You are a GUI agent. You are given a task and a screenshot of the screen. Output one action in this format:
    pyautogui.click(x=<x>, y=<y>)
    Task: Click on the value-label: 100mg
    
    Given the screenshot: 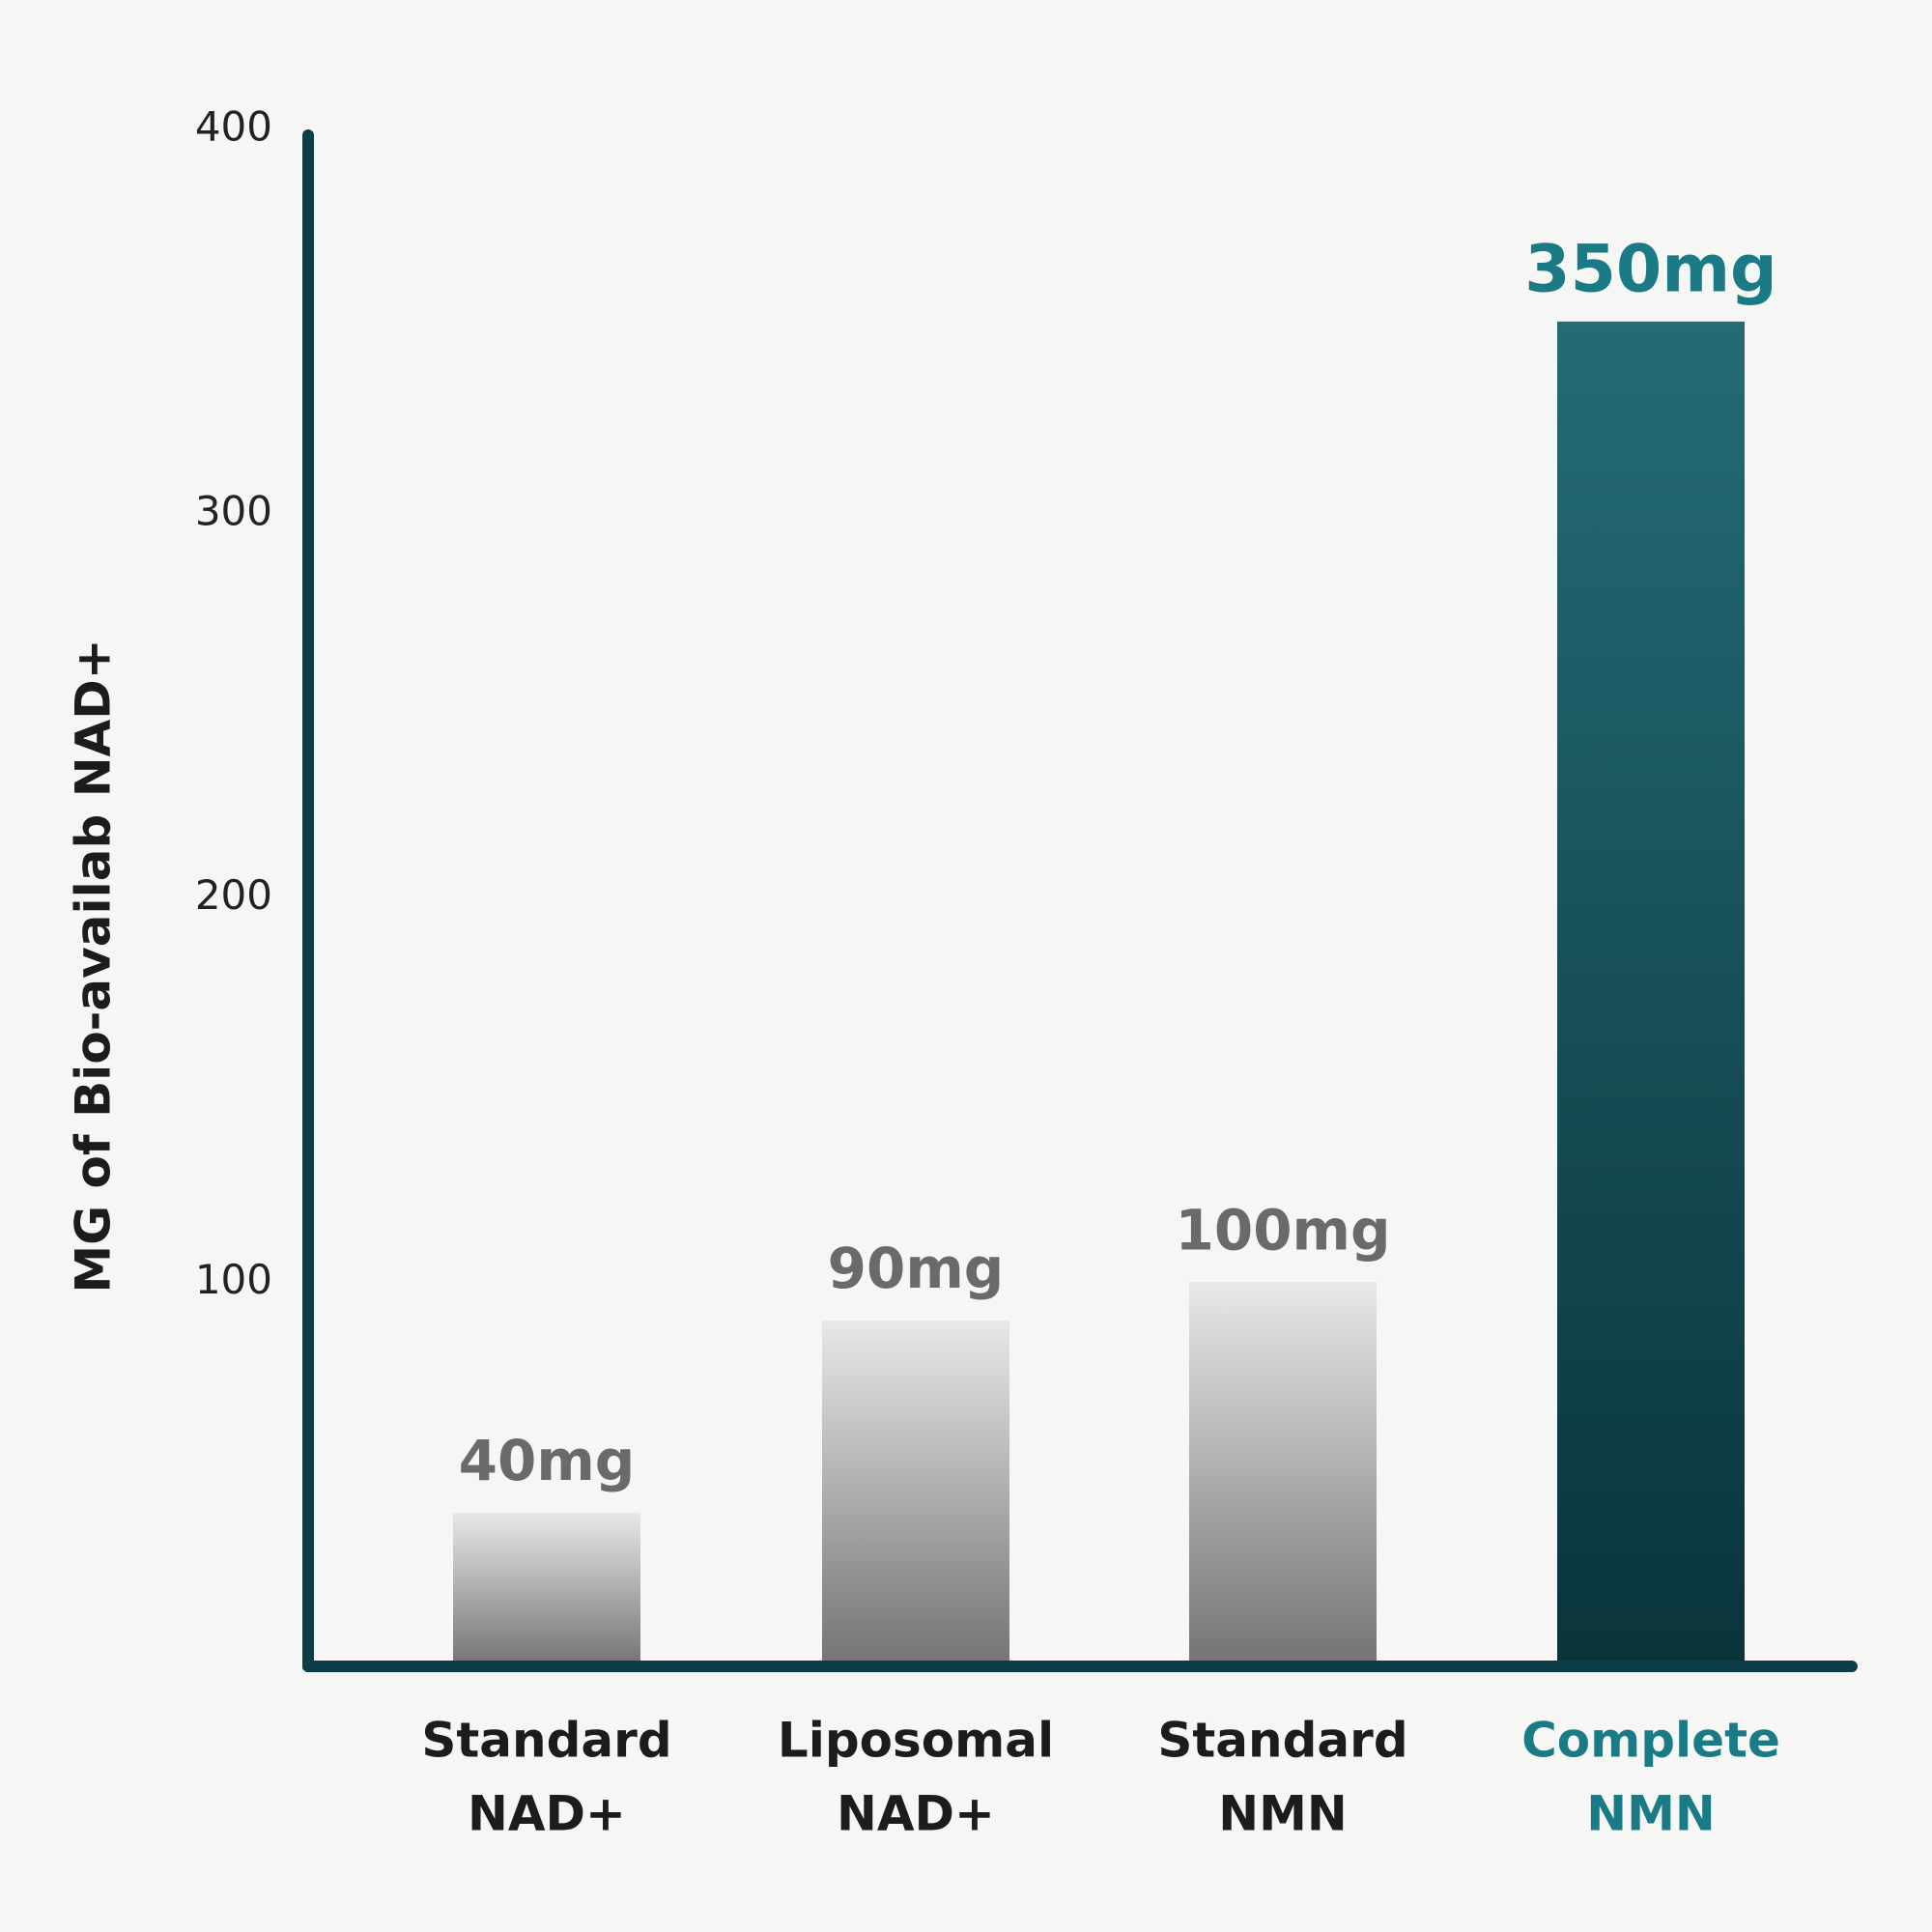 What is the action you would take?
    pyautogui.click(x=1282, y=1230)
    